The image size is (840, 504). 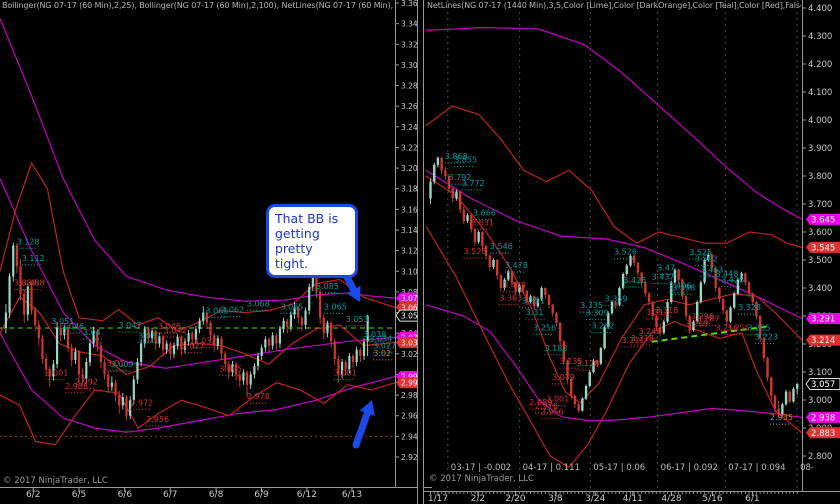 I want to click on netline-label: 3.855, so click(x=465, y=160).